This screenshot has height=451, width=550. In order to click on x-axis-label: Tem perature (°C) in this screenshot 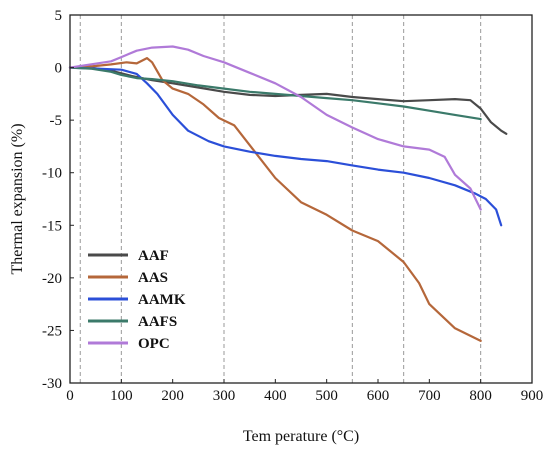, I will do `click(301, 436)`.